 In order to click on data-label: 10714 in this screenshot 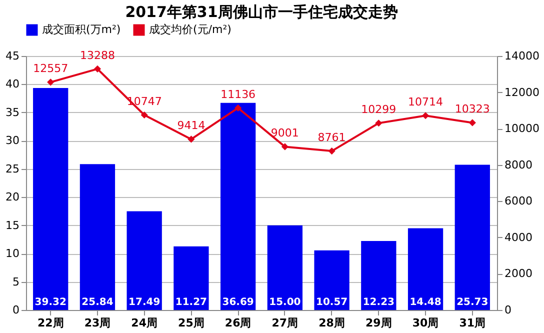, I will do `click(426, 102)`.